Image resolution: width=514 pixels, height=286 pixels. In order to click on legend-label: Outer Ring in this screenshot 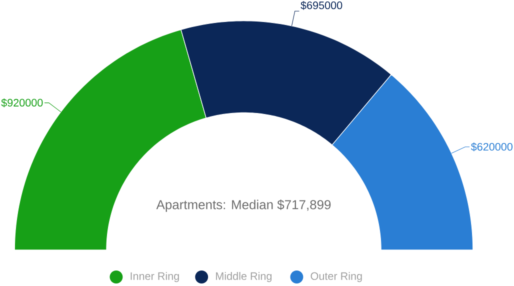, I will do `click(336, 277)`.